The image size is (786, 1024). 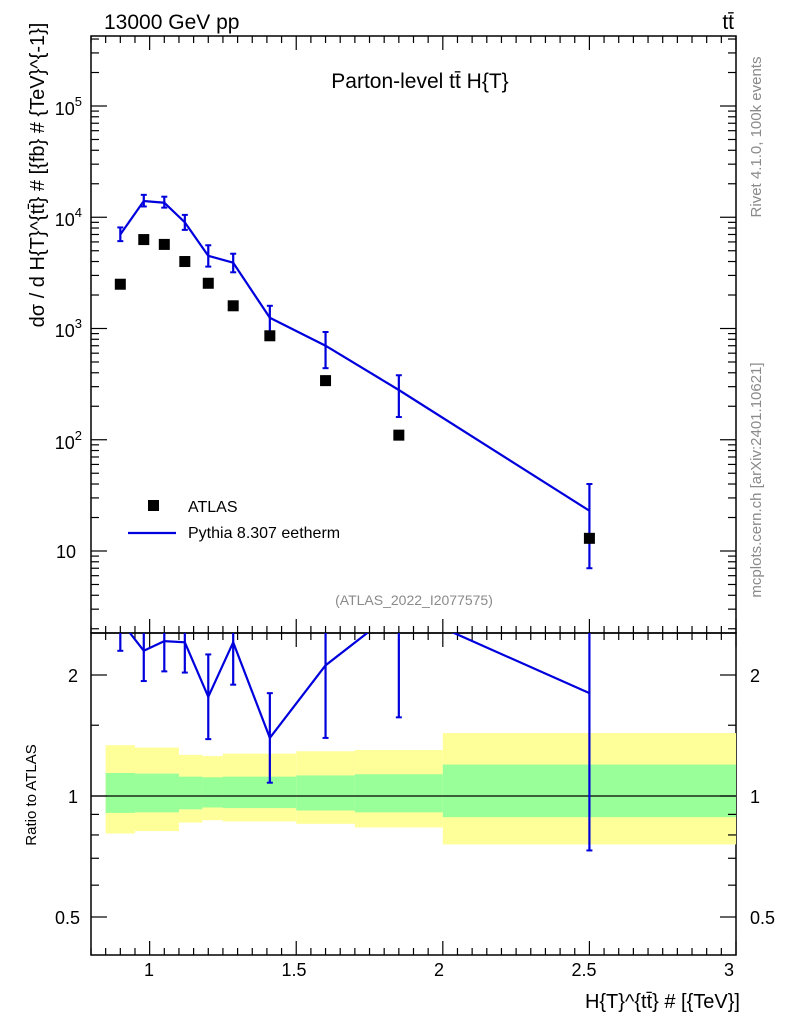 I want to click on ratio-ytick-1-right: 1, so click(x=755, y=797).